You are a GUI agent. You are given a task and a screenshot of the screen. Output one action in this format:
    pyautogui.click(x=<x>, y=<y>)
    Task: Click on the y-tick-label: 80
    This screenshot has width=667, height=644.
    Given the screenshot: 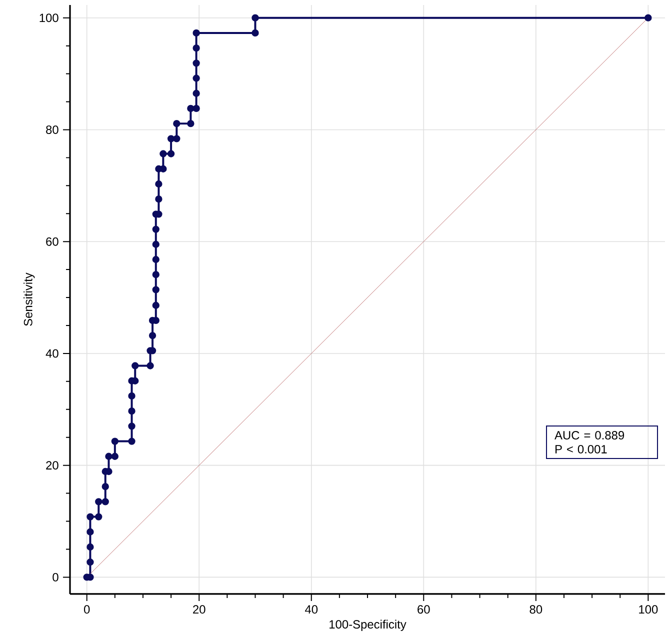 What is the action you would take?
    pyautogui.click(x=52, y=129)
    